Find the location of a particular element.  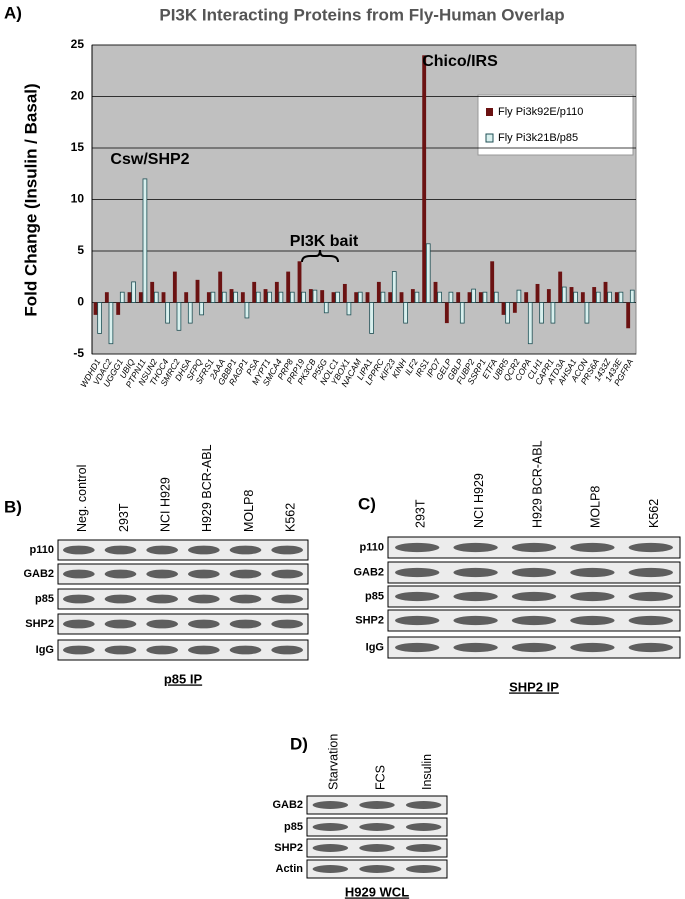

y-tick-label: 5 is located at coordinates (80, 250).